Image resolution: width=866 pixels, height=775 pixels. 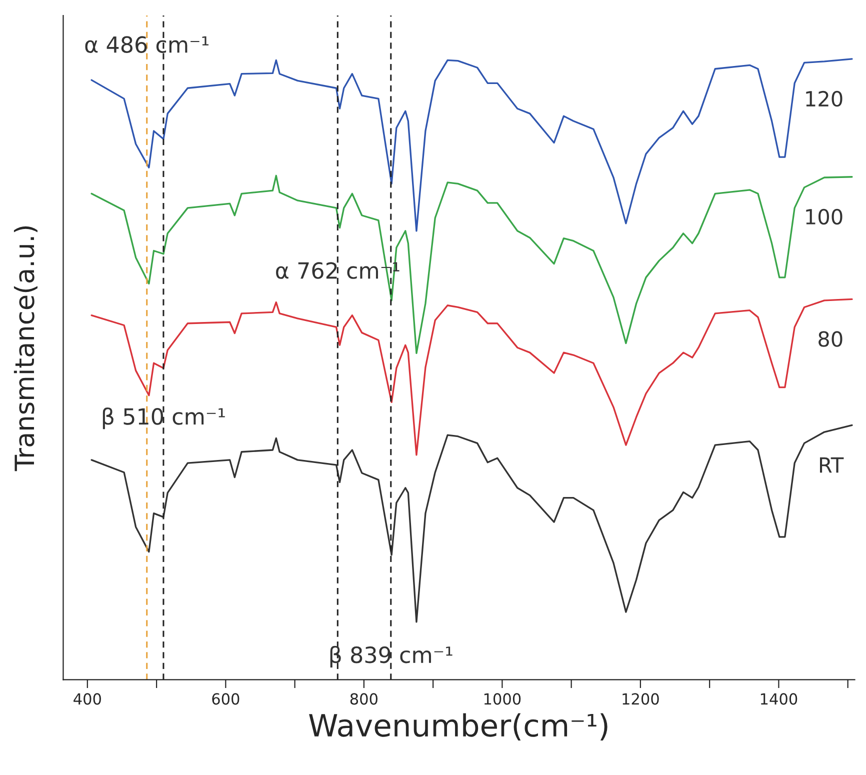 I want to click on x-tick-label: 400, so click(x=87, y=699).